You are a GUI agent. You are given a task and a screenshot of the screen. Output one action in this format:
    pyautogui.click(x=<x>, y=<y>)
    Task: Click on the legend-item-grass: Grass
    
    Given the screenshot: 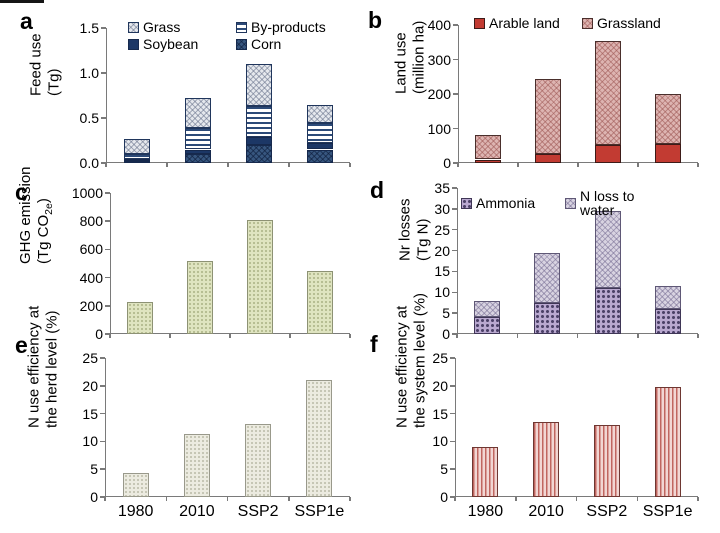 What is the action you would take?
    pyautogui.click(x=182, y=27)
    